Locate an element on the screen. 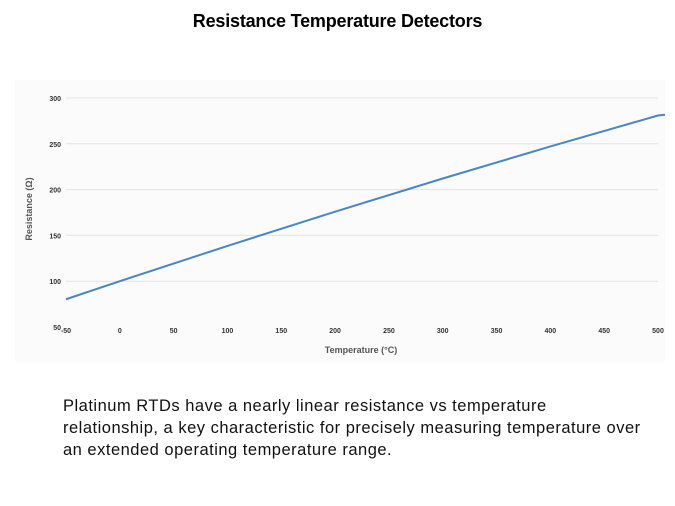 This screenshot has height=506, width=675. x-tick-label: 300 is located at coordinates (443, 331).